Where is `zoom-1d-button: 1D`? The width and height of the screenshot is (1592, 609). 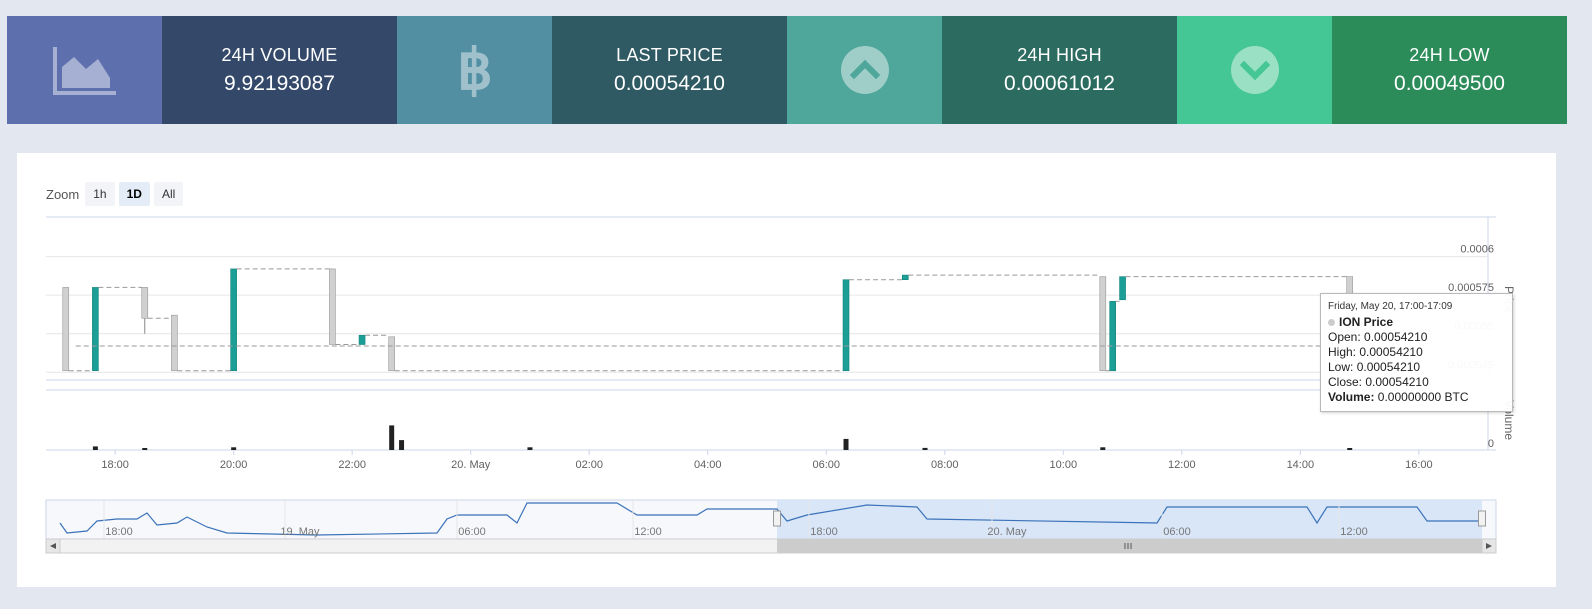
zoom-1d-button: 1D is located at coordinates (134, 194).